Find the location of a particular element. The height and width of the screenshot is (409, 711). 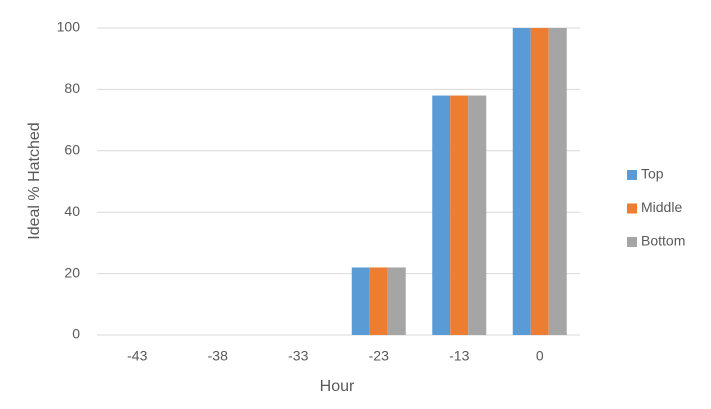

y-axis-title: Ideal % Hatched is located at coordinates (34, 180).